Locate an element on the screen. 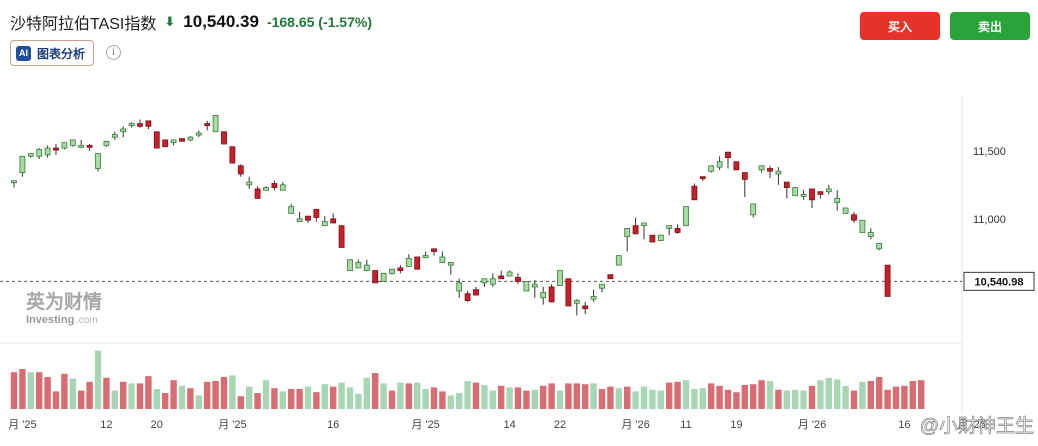 Image resolution: width=1038 pixels, height=446 pixels. x-tick-label: 16 is located at coordinates (904, 425).